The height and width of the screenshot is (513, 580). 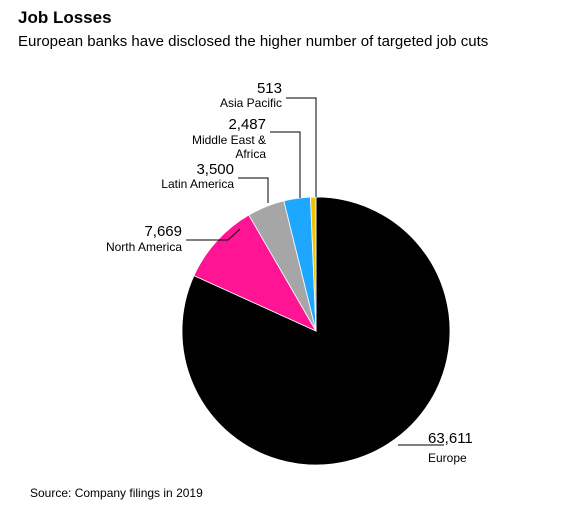 I want to click on slice-value-middle-east-africa: 2,487, so click(x=247, y=124).